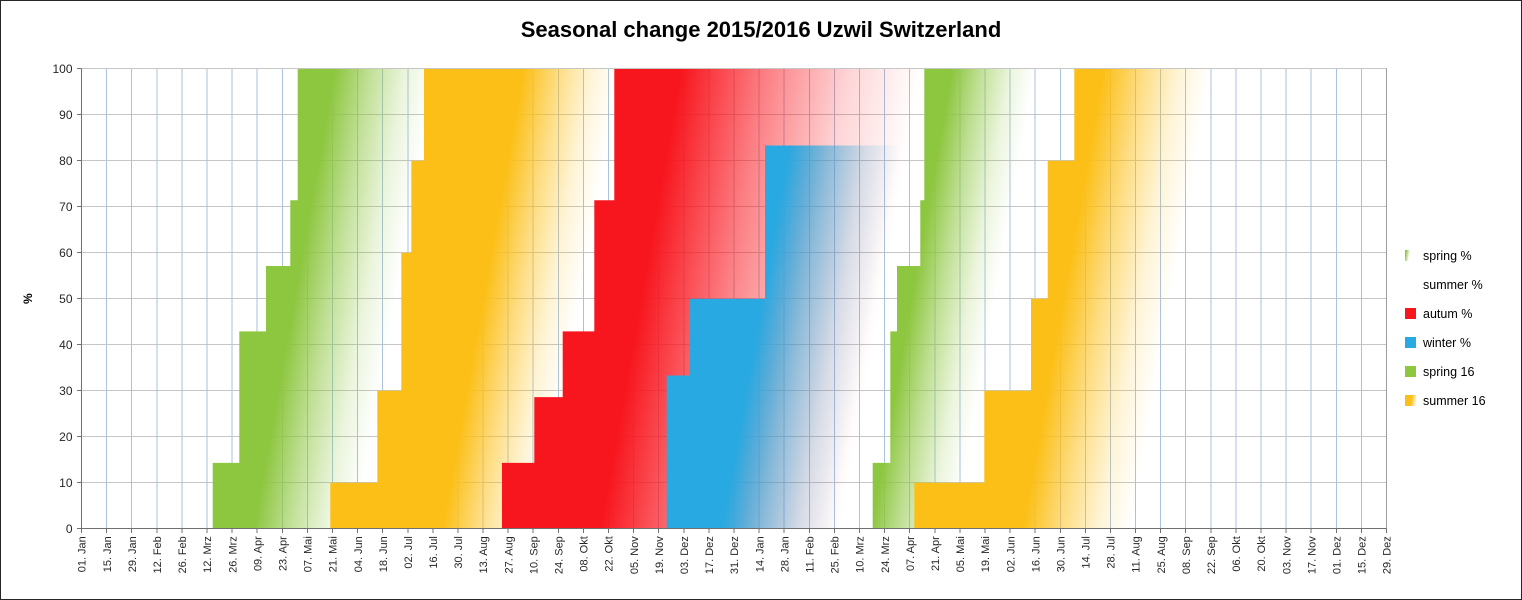 The image size is (1522, 600). What do you see at coordinates (961, 554) in the screenshot?
I see `x-axis-label: 05. Mai` at bounding box center [961, 554].